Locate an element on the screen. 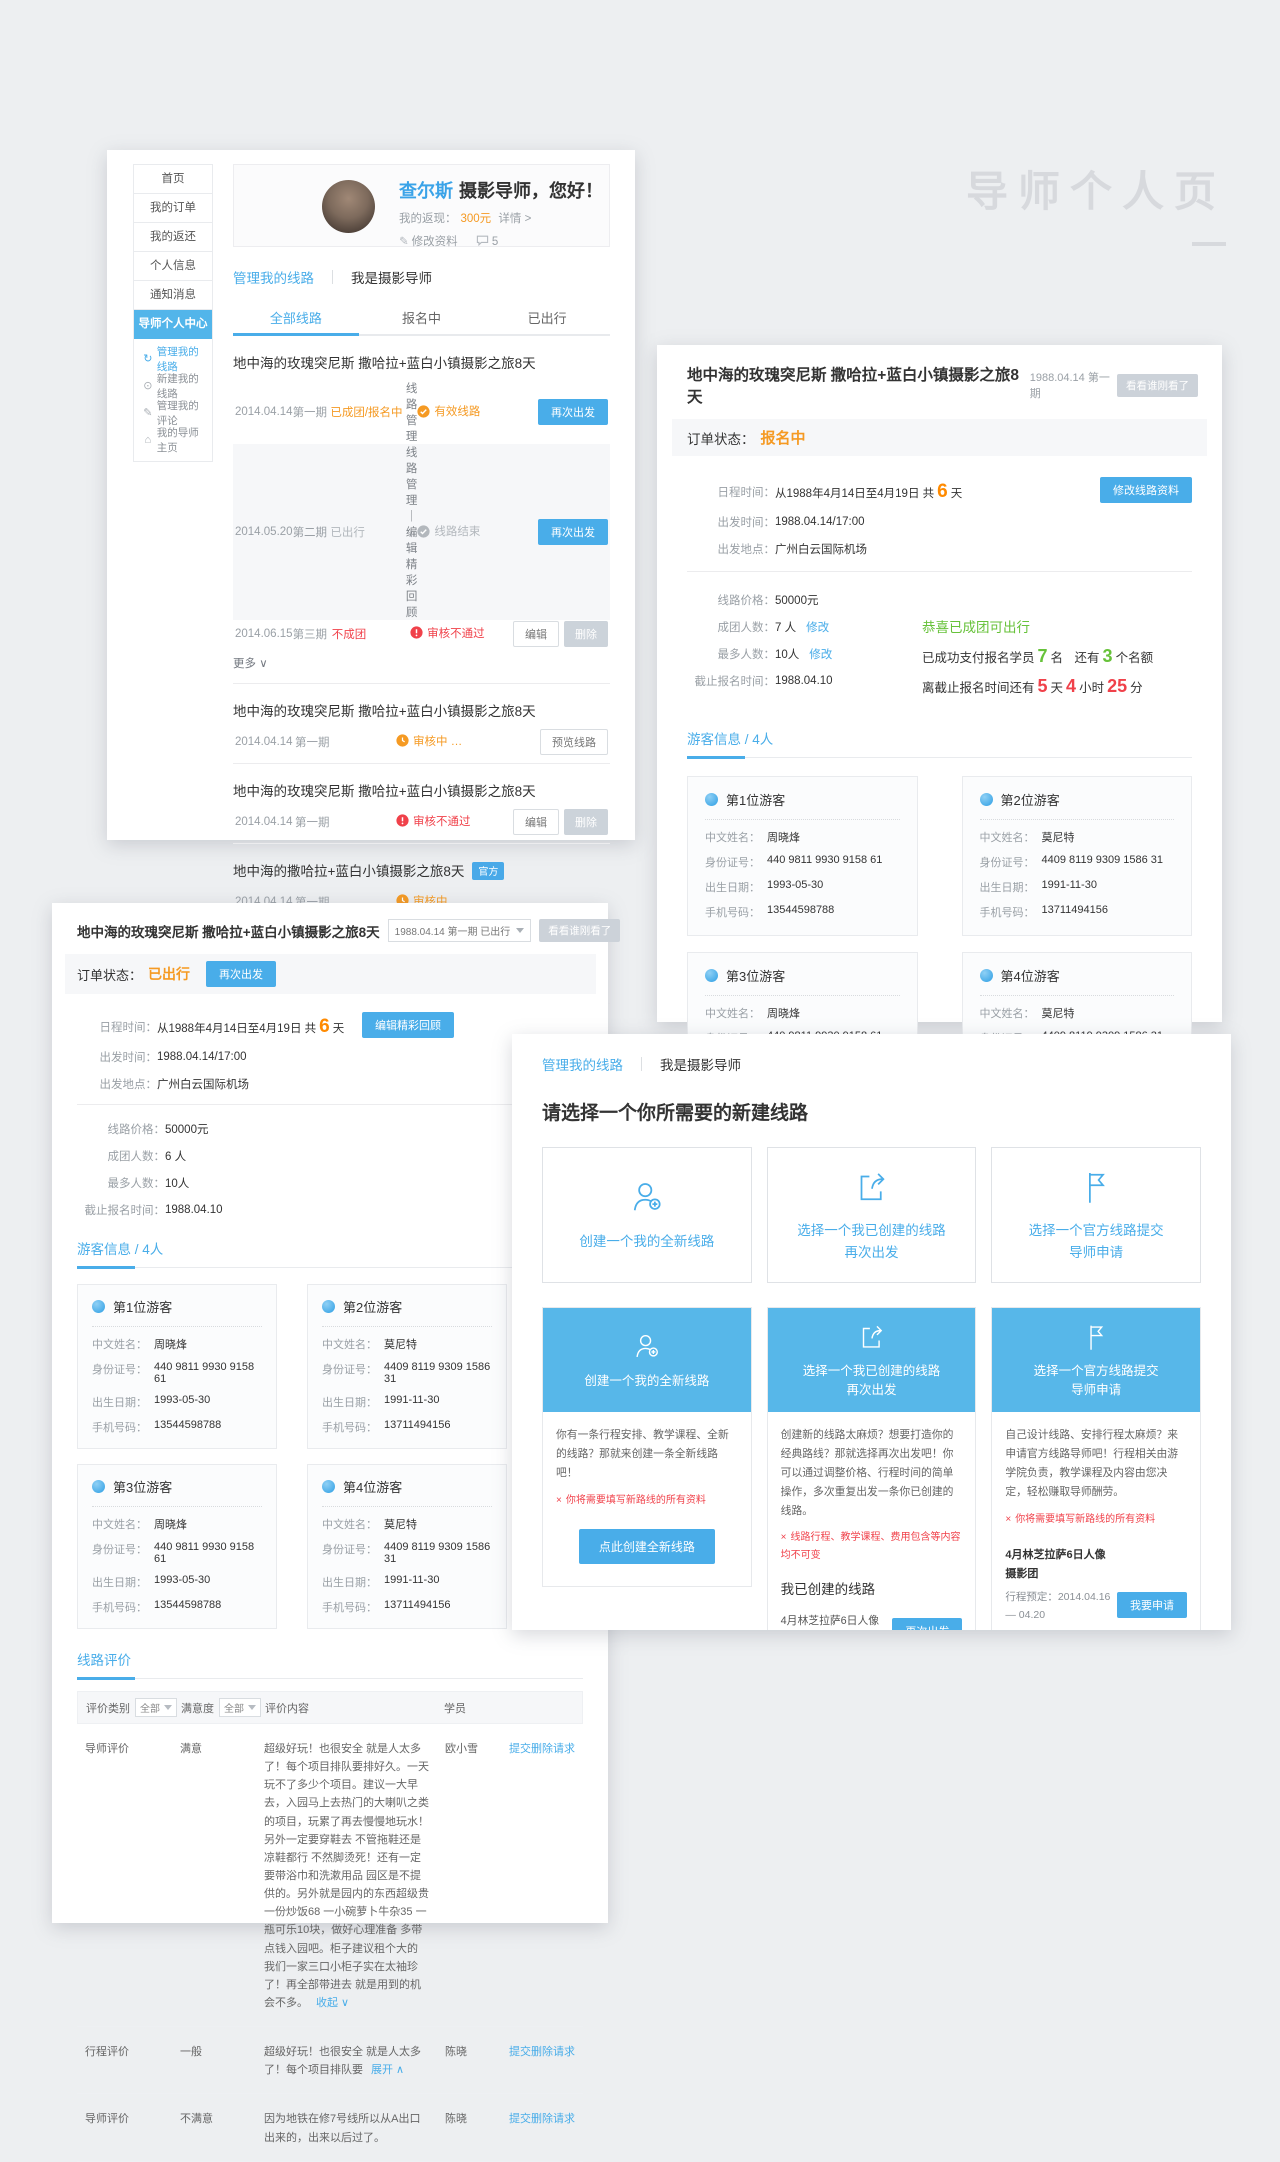 The height and width of the screenshot is (2162, 1280). sidebar-subitem-manage-routes: ↻ 管理我的线路 is located at coordinates (175, 359).